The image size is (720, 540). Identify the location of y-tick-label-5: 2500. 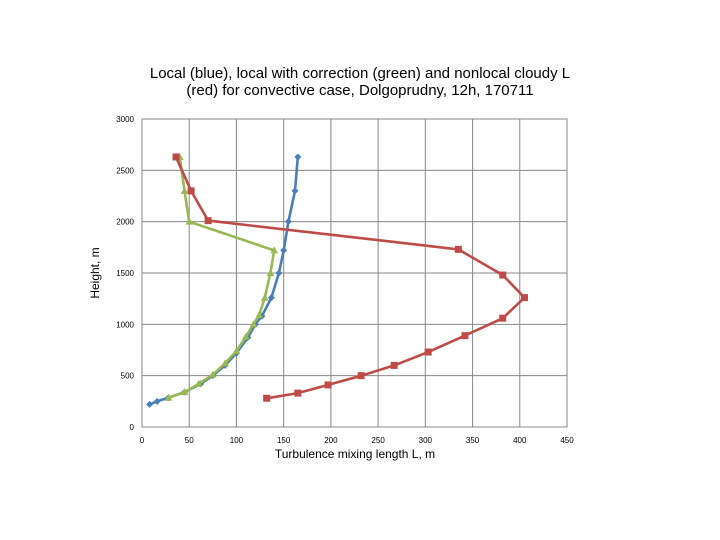
(125, 170).